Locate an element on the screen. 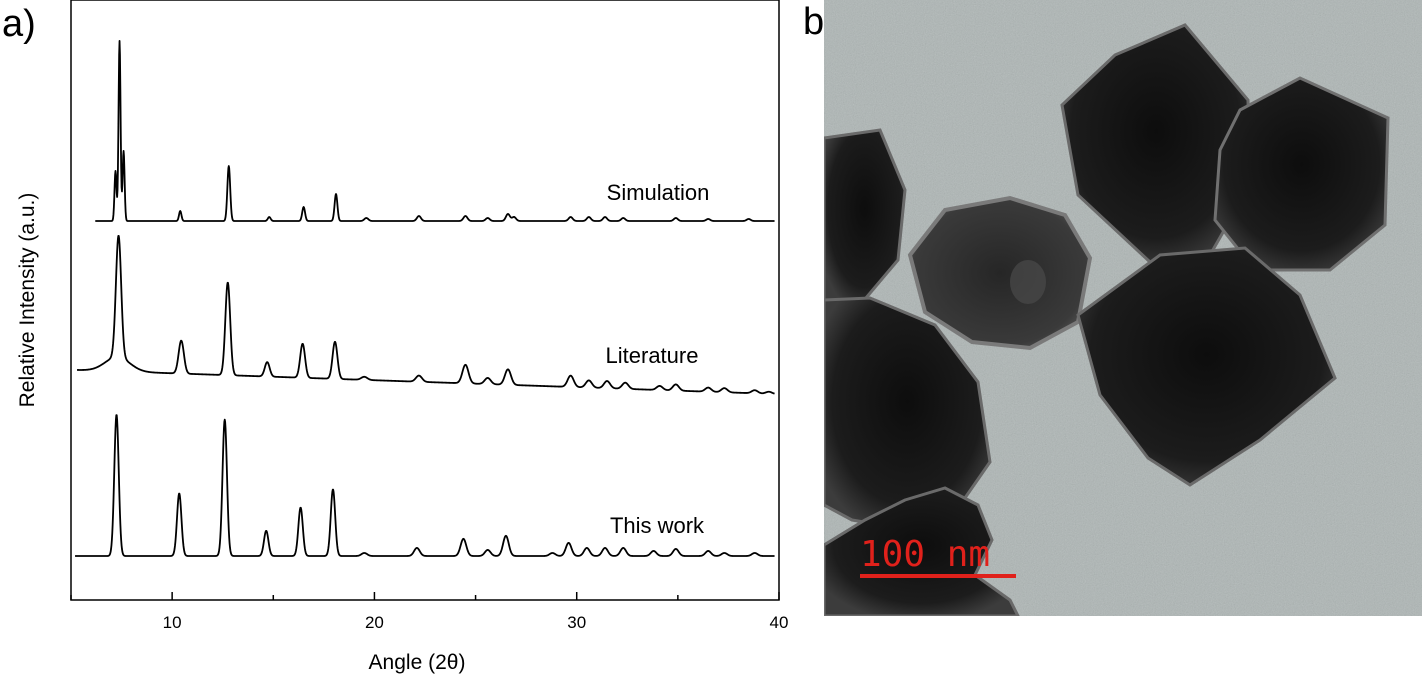 The height and width of the screenshot is (684, 1422). particle-hexagon-center is located at coordinates (1000, 273).